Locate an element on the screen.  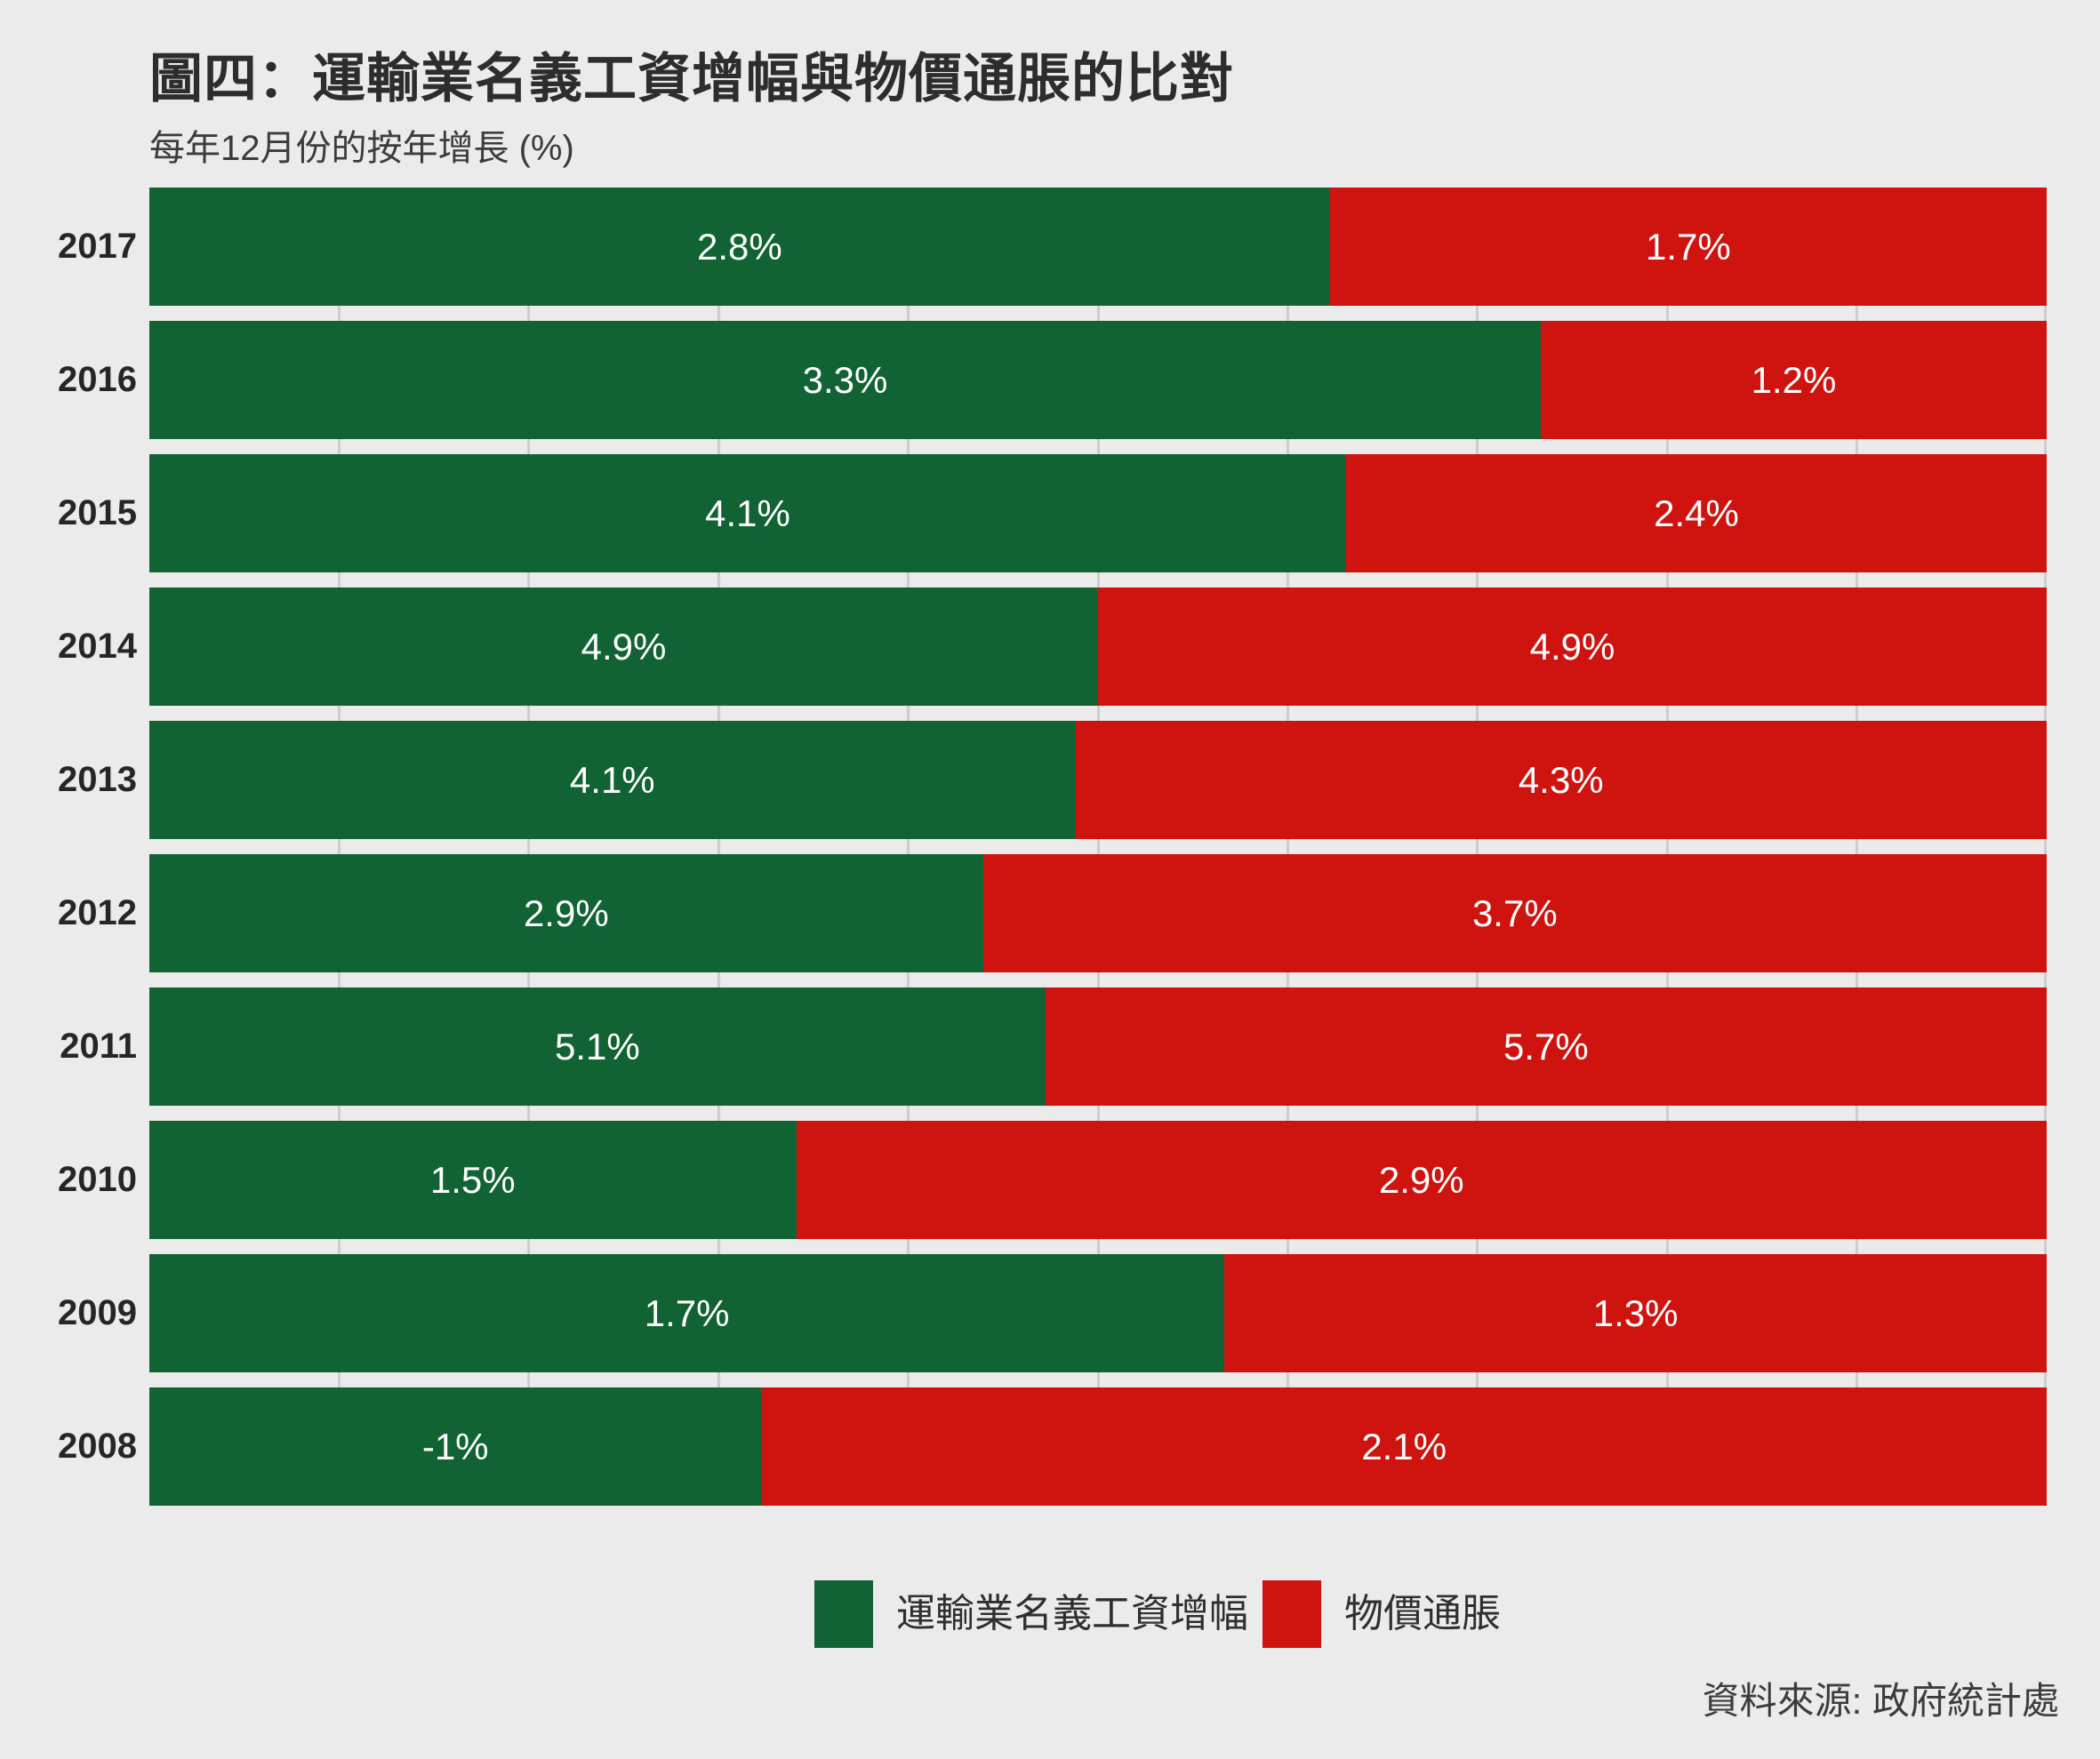
chart-row: 2016 3.3% 1.2% is located at coordinates (1050, 380).